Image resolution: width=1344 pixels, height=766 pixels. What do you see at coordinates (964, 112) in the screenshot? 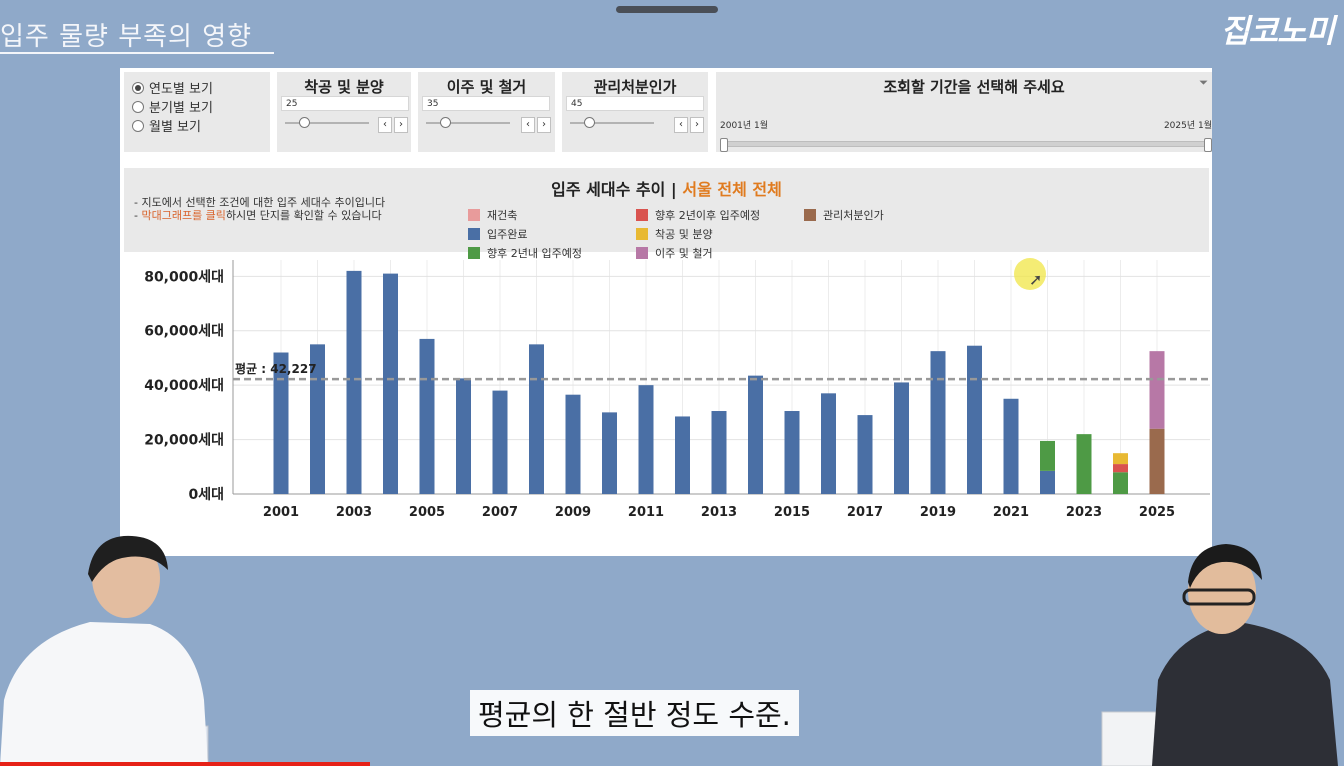
I see `period-selector: 조회할 기간을 선택해 주세요 ⏷ 2001년 1월 2025년 1월` at bounding box center [964, 112].